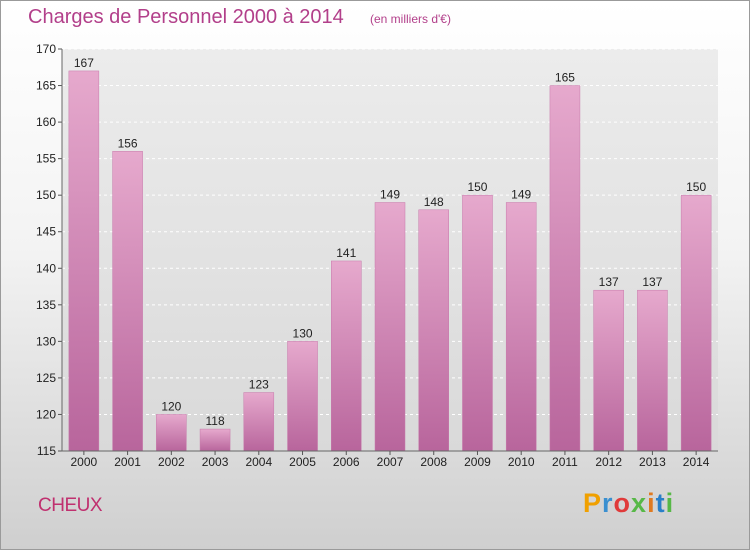 The image size is (750, 550). Describe the element at coordinates (46, 451) in the screenshot. I see `y-tick-label: 115` at that location.